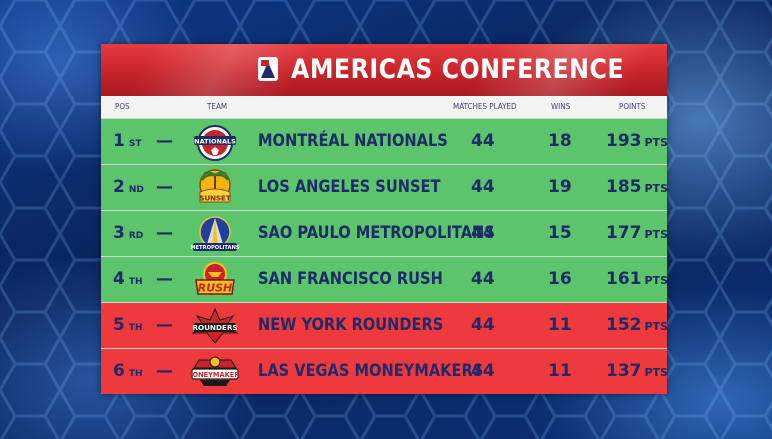 This screenshot has height=439, width=772. I want to click on position: 4 TH, so click(128, 279).